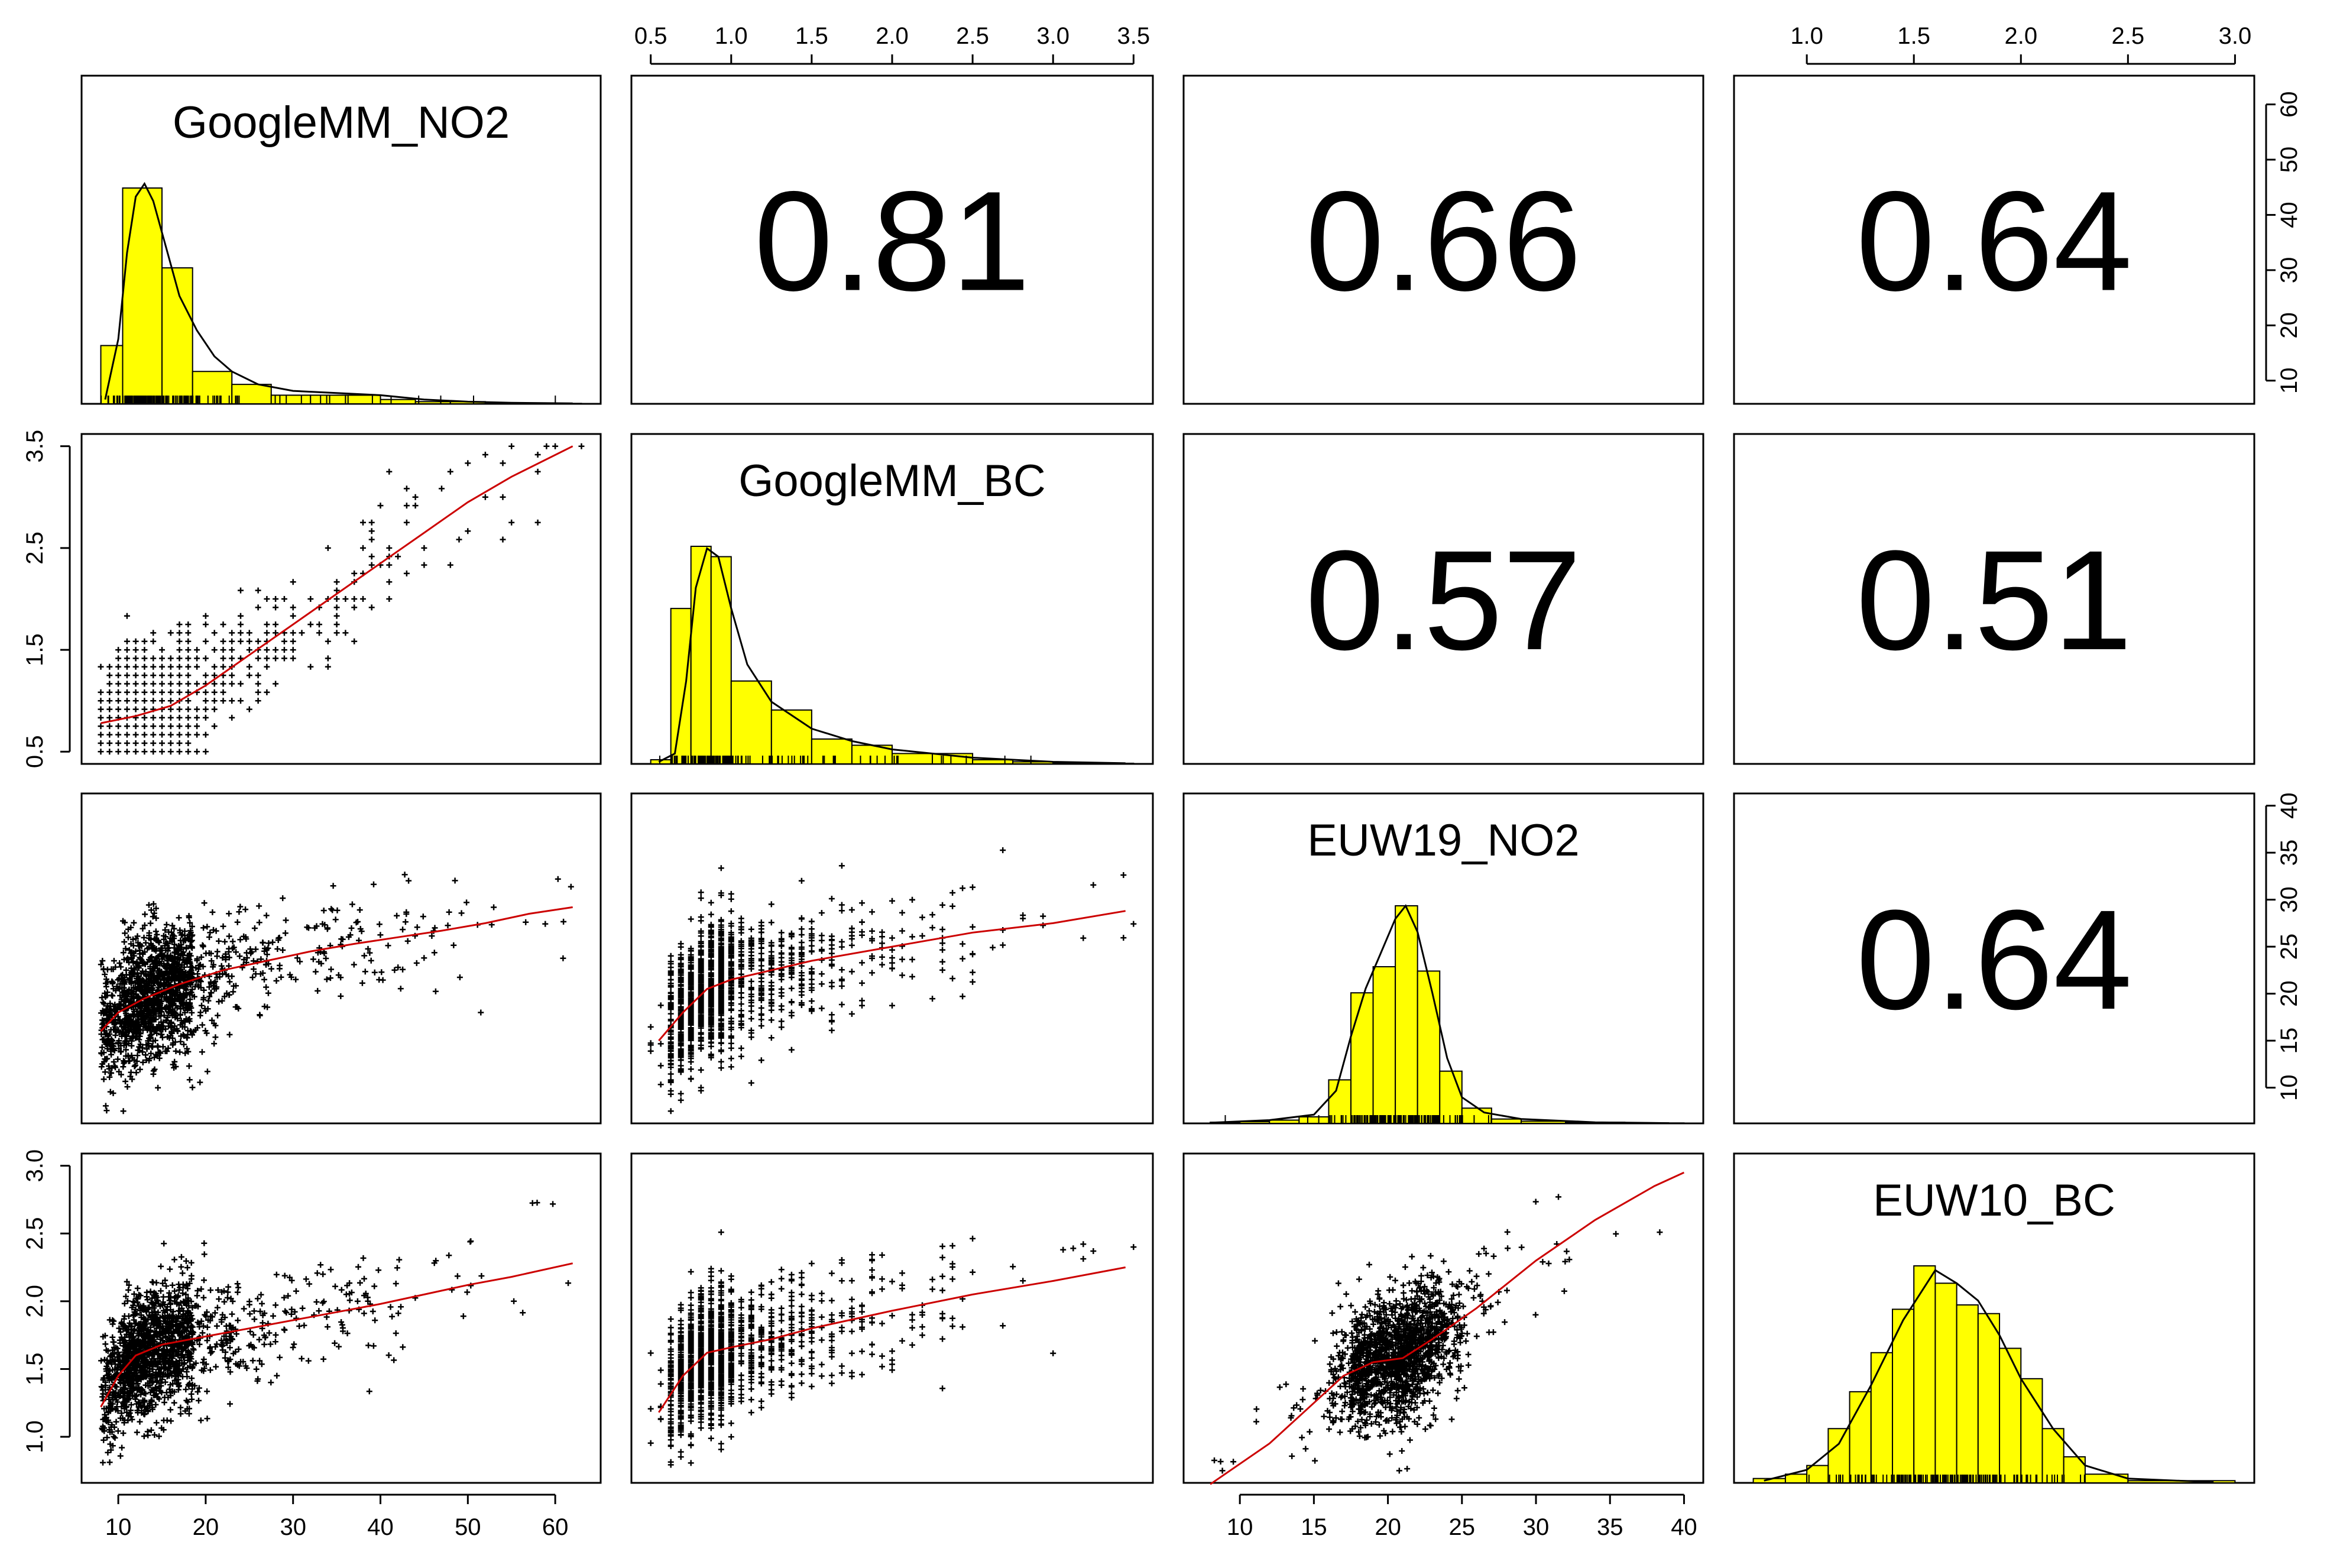 The width and height of the screenshot is (2327, 1568). What do you see at coordinates (892, 481) in the screenshot?
I see `variable-label-GoogleMM_BC: GoogleMM_BC` at bounding box center [892, 481].